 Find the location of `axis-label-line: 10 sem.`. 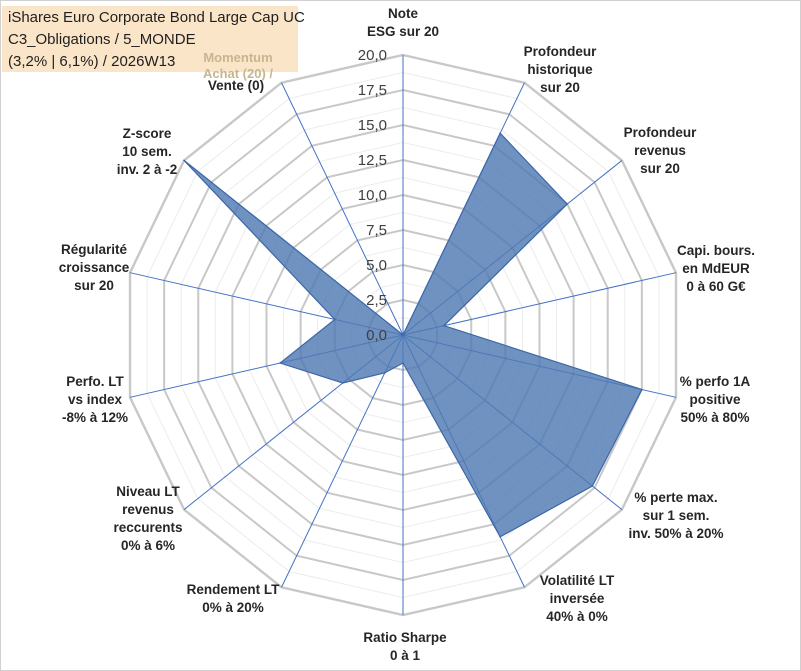

axis-label-line: 10 sem. is located at coordinates (147, 151).